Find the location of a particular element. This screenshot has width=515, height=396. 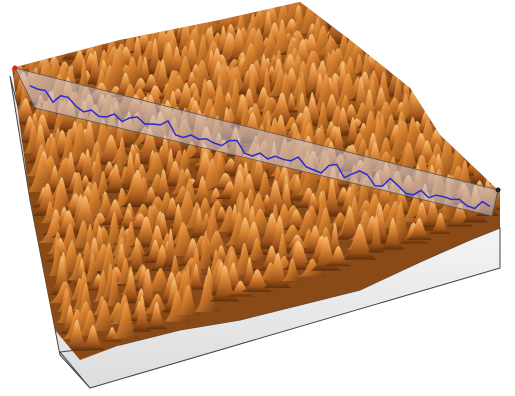

section-end is located at coordinates (498, 190).